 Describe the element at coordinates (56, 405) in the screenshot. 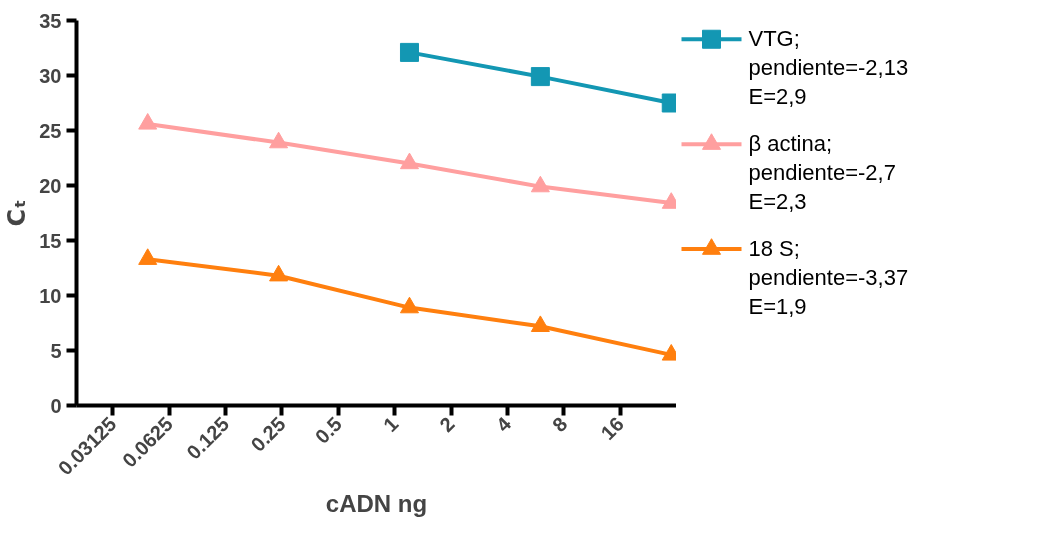

I see `y-tick-label: 0` at that location.